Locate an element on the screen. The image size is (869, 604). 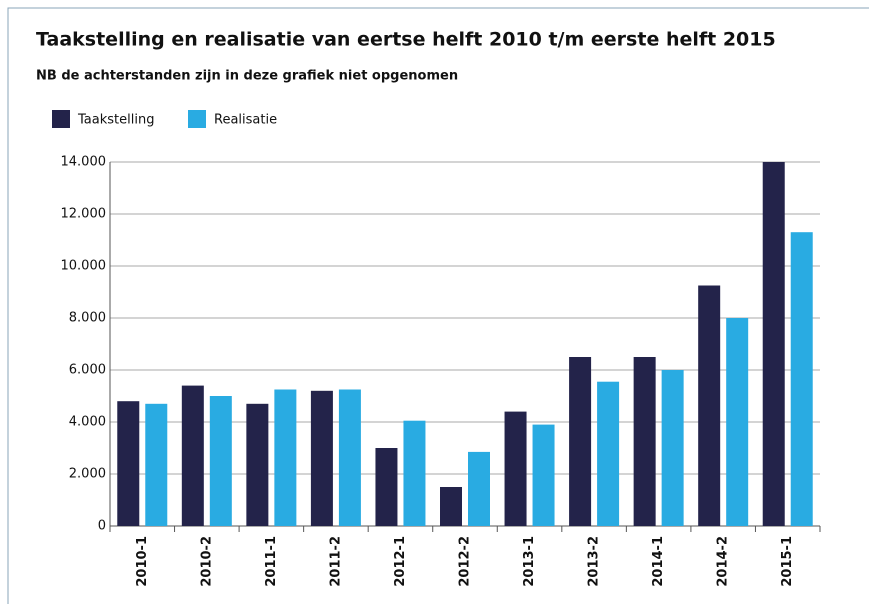
x-tick-label: 2014-1 is located at coordinates (658, 561).